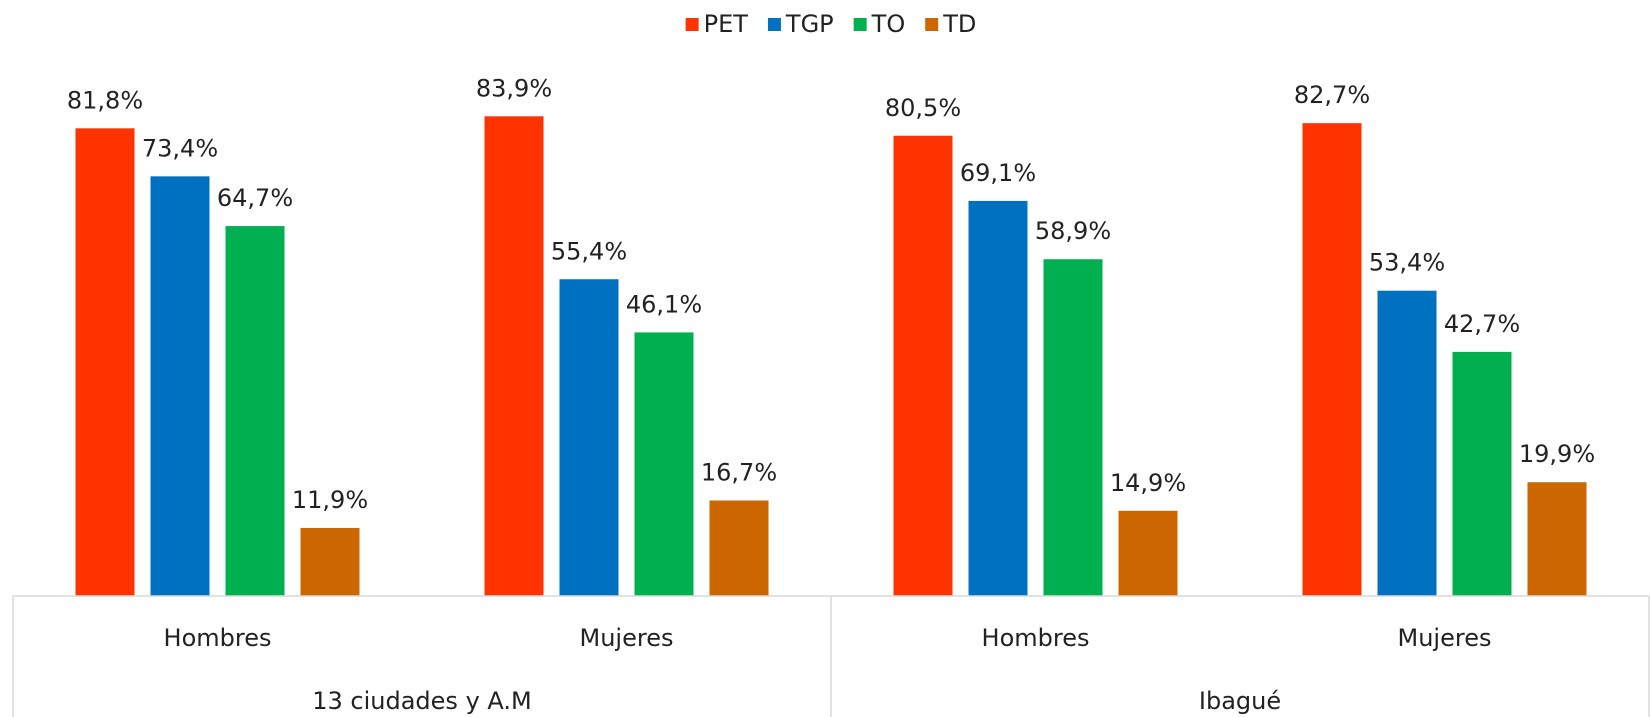 Image resolution: width=1650 pixels, height=717 pixels. Describe the element at coordinates (923, 108) in the screenshot. I see `data-label: 80,5%` at that location.